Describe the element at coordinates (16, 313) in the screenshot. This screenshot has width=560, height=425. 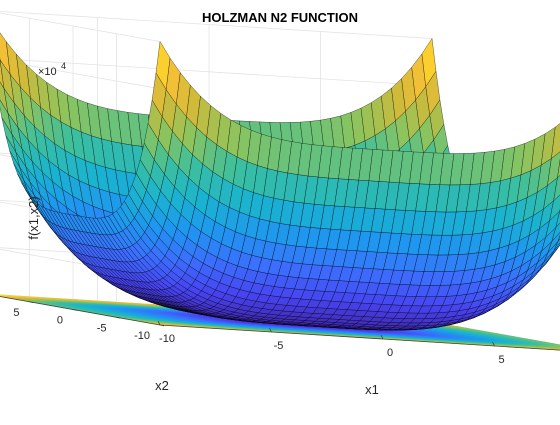
I see `tick-label-x2: 5` at that location.